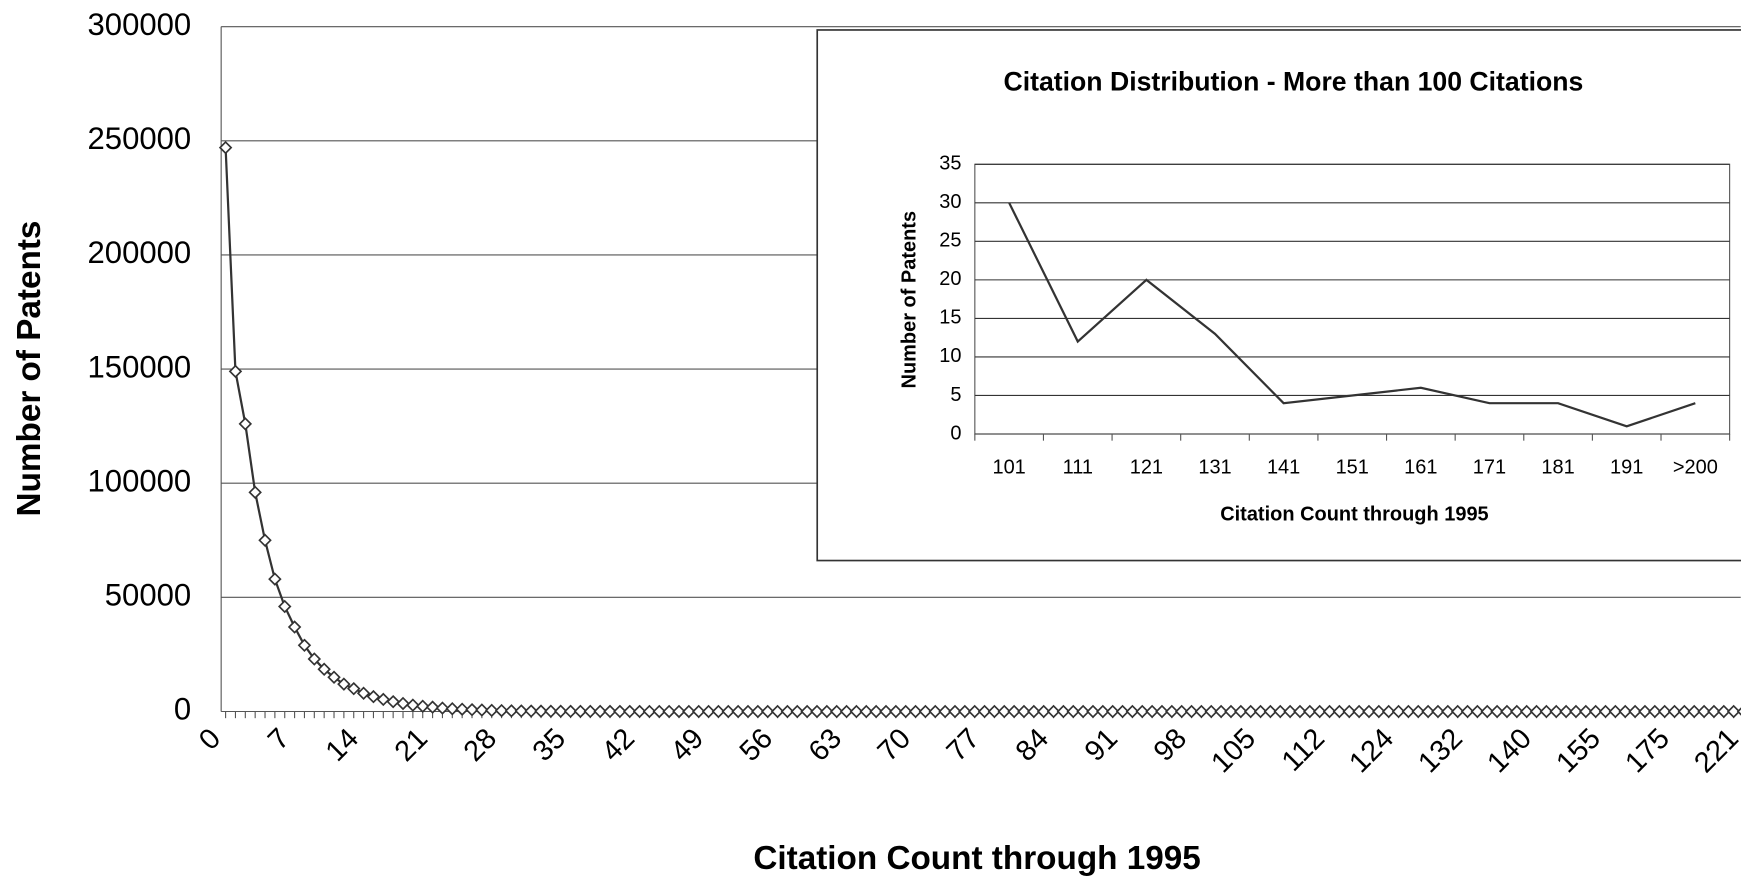  Describe the element at coordinates (1352, 468) in the screenshot. I see `inset-x-tick-label: 151` at that location.